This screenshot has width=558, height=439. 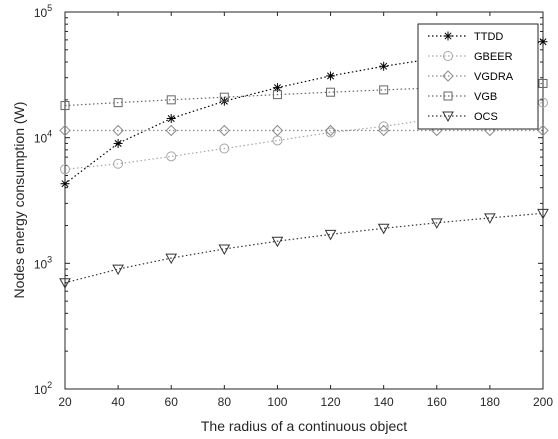 What do you see at coordinates (19, 200) in the screenshot?
I see `y-axis-label: Nodes energy consumption (W)` at bounding box center [19, 200].